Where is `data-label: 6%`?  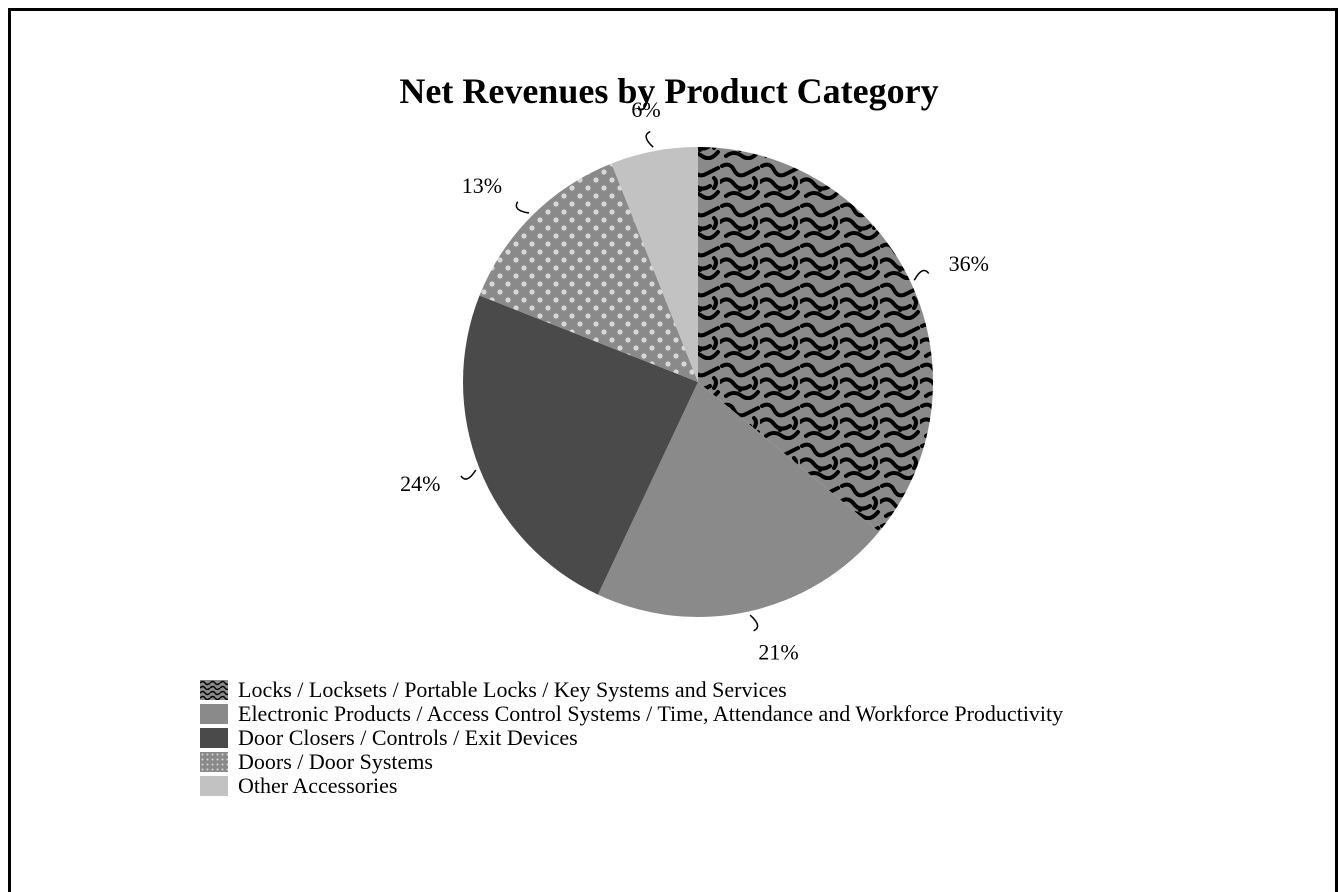 data-label: 6% is located at coordinates (645, 109).